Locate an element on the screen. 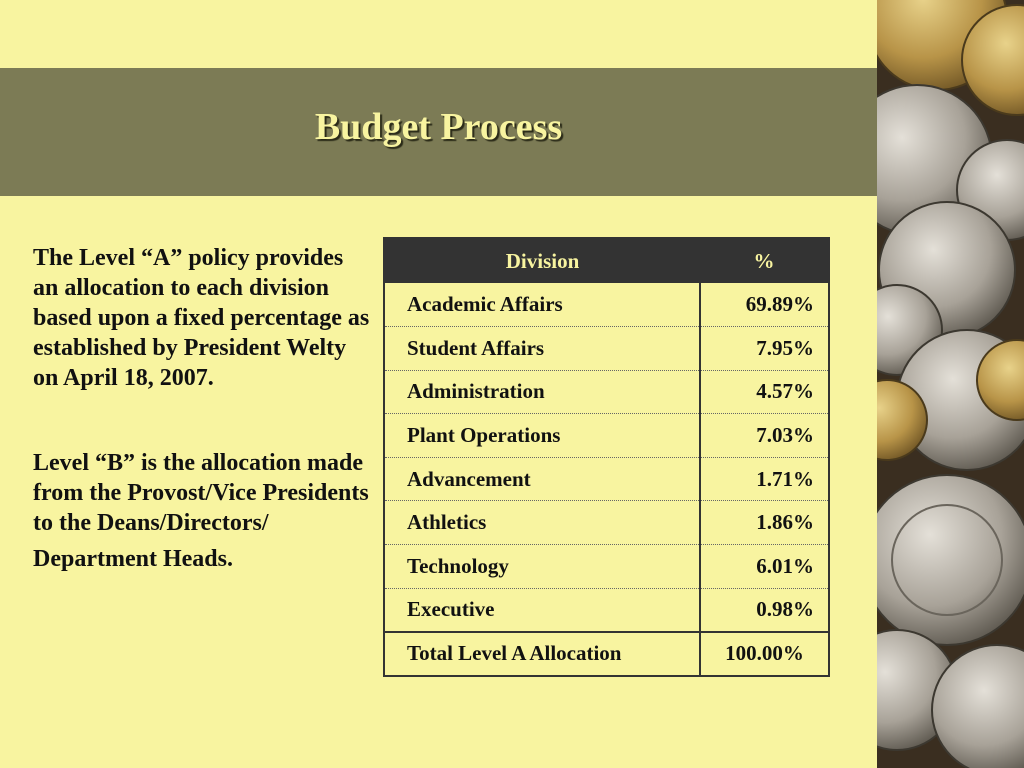  division-cell: Technology is located at coordinates (542, 566).